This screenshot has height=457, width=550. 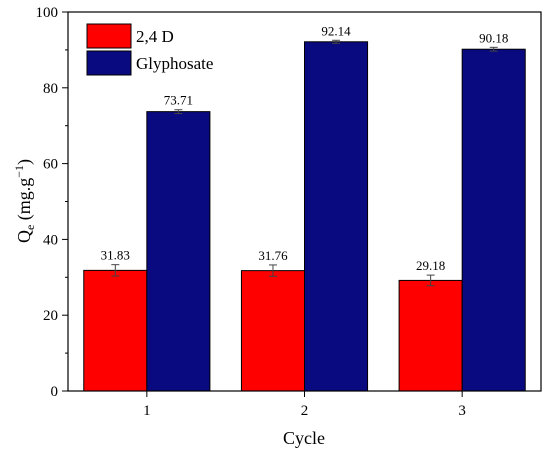 I want to click on x-tick-label-3: 3, so click(x=462, y=411).